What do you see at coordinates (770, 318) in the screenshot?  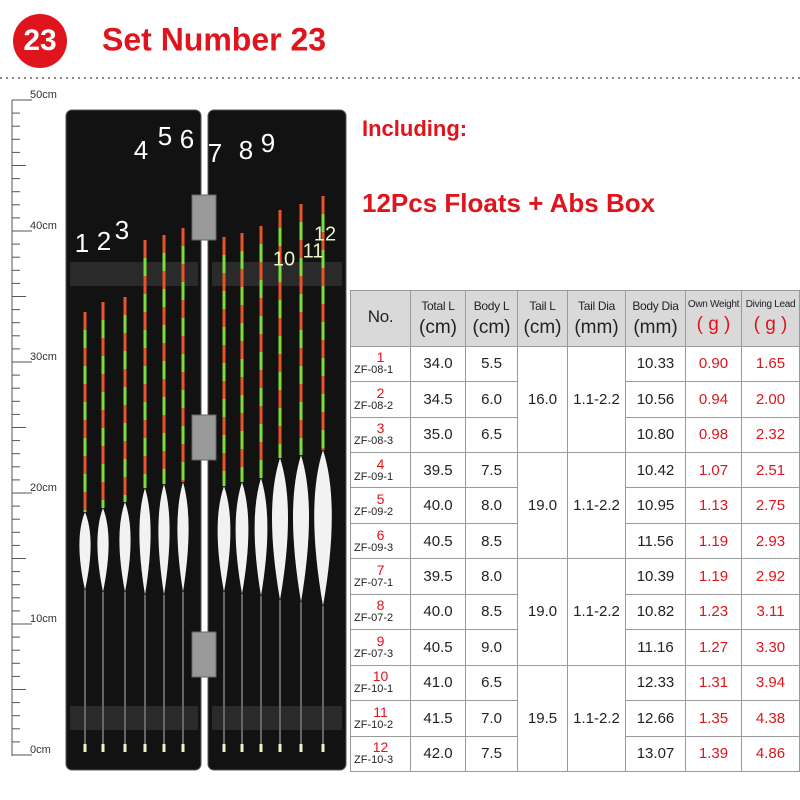 I see `header-cell: Diving Lead ( g )` at bounding box center [770, 318].